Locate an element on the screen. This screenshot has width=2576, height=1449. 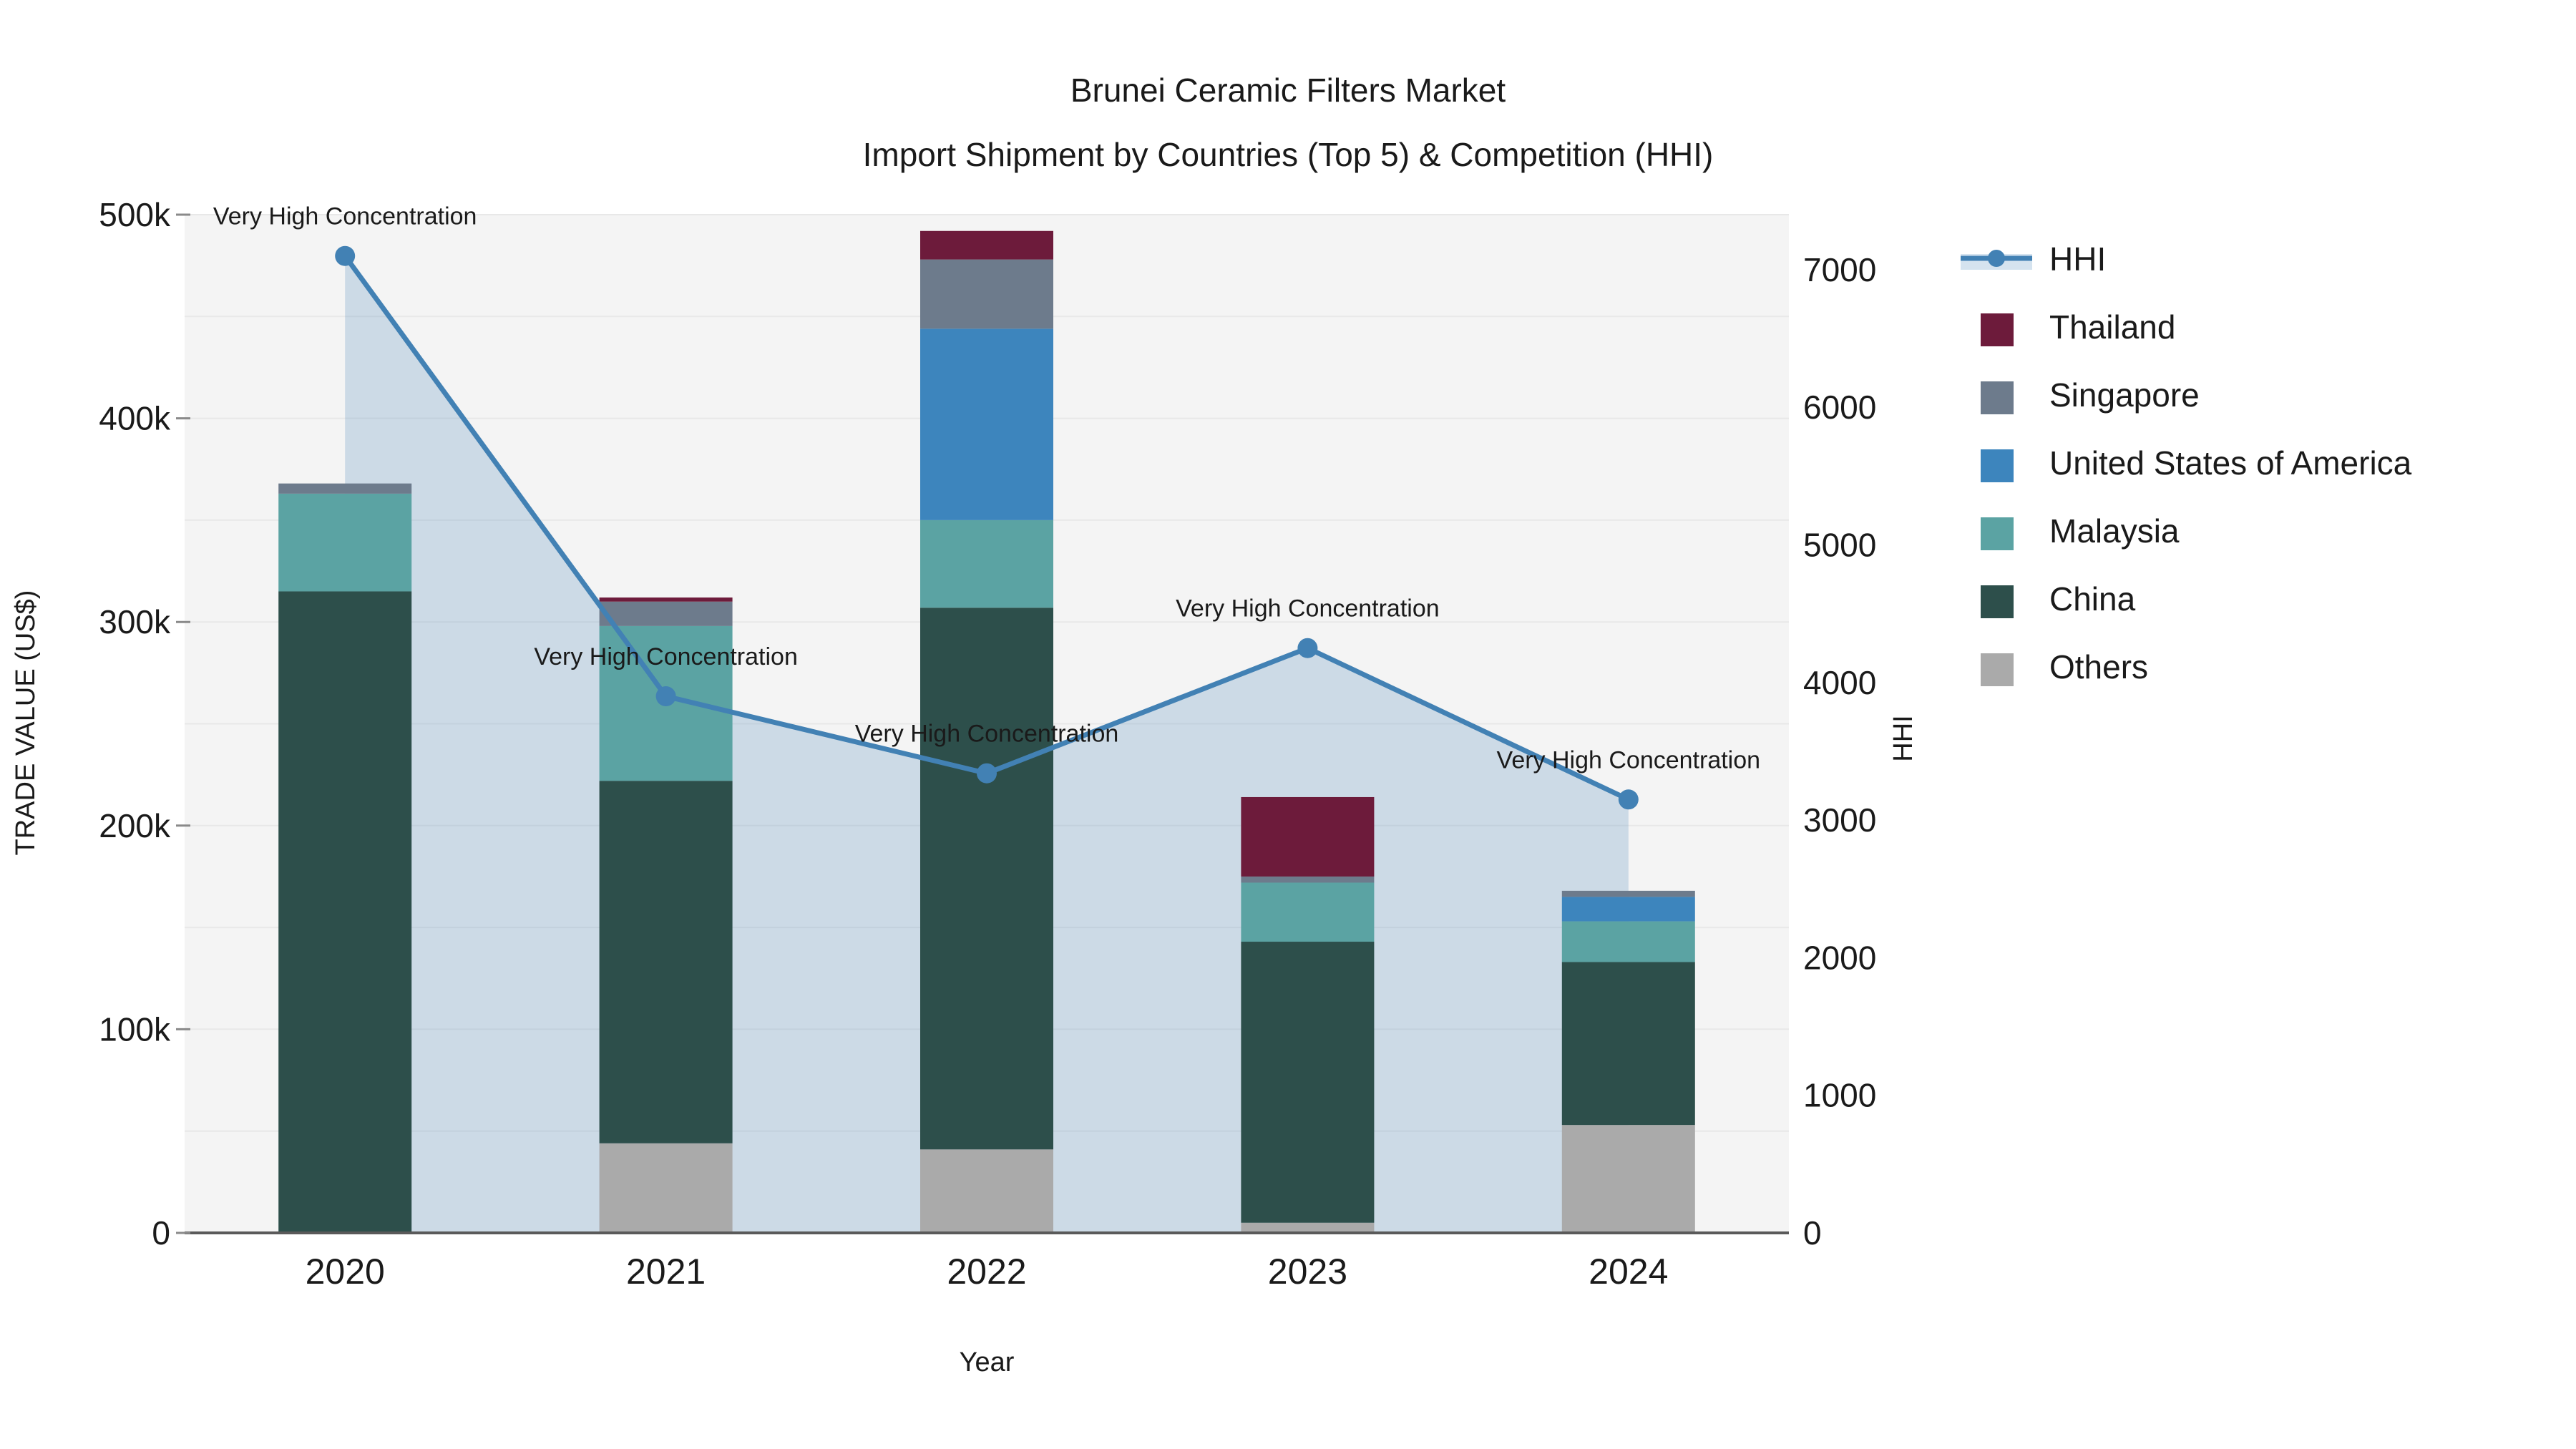
y2-tick-label: 7000 is located at coordinates (1839, 269).